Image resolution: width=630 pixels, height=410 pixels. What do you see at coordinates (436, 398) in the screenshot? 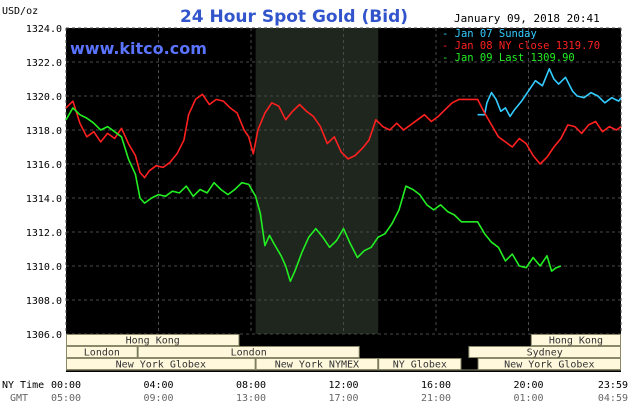
I see `x-tick-gmt-label: 21:00` at bounding box center [436, 398].